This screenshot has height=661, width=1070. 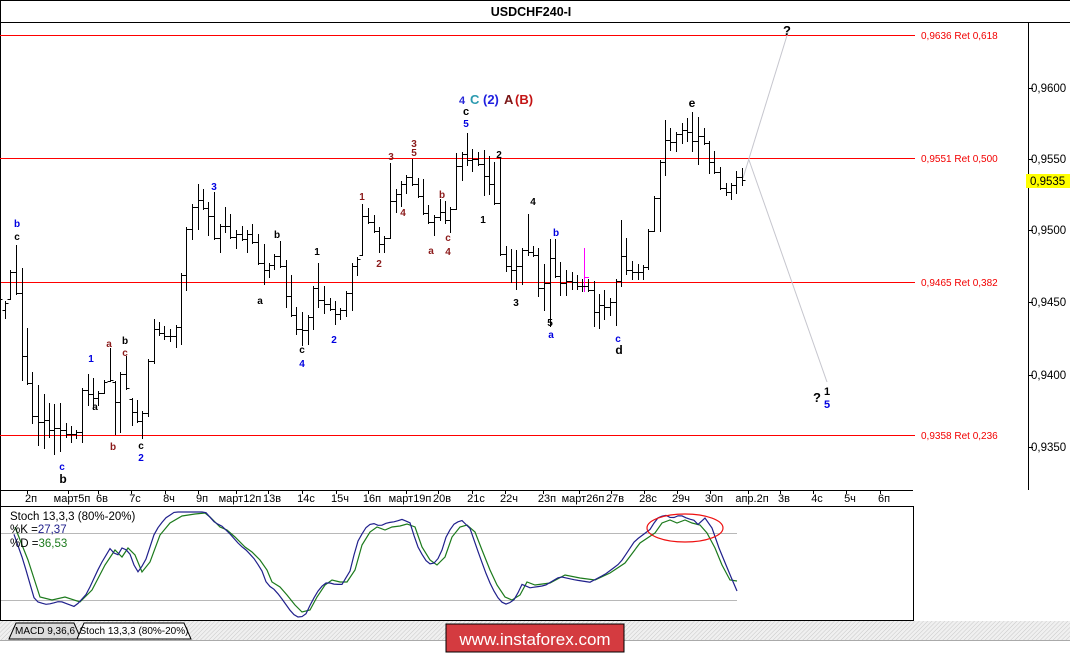 What do you see at coordinates (372, 499) in the screenshot?
I see `svg-text: 16п` at bounding box center [372, 499].